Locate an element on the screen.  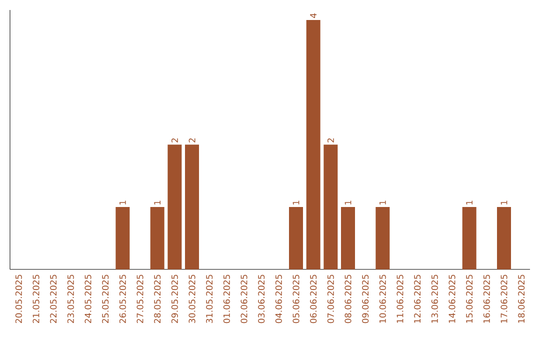
x-tick-label: 21.05.2025 is located at coordinates (36, 299).